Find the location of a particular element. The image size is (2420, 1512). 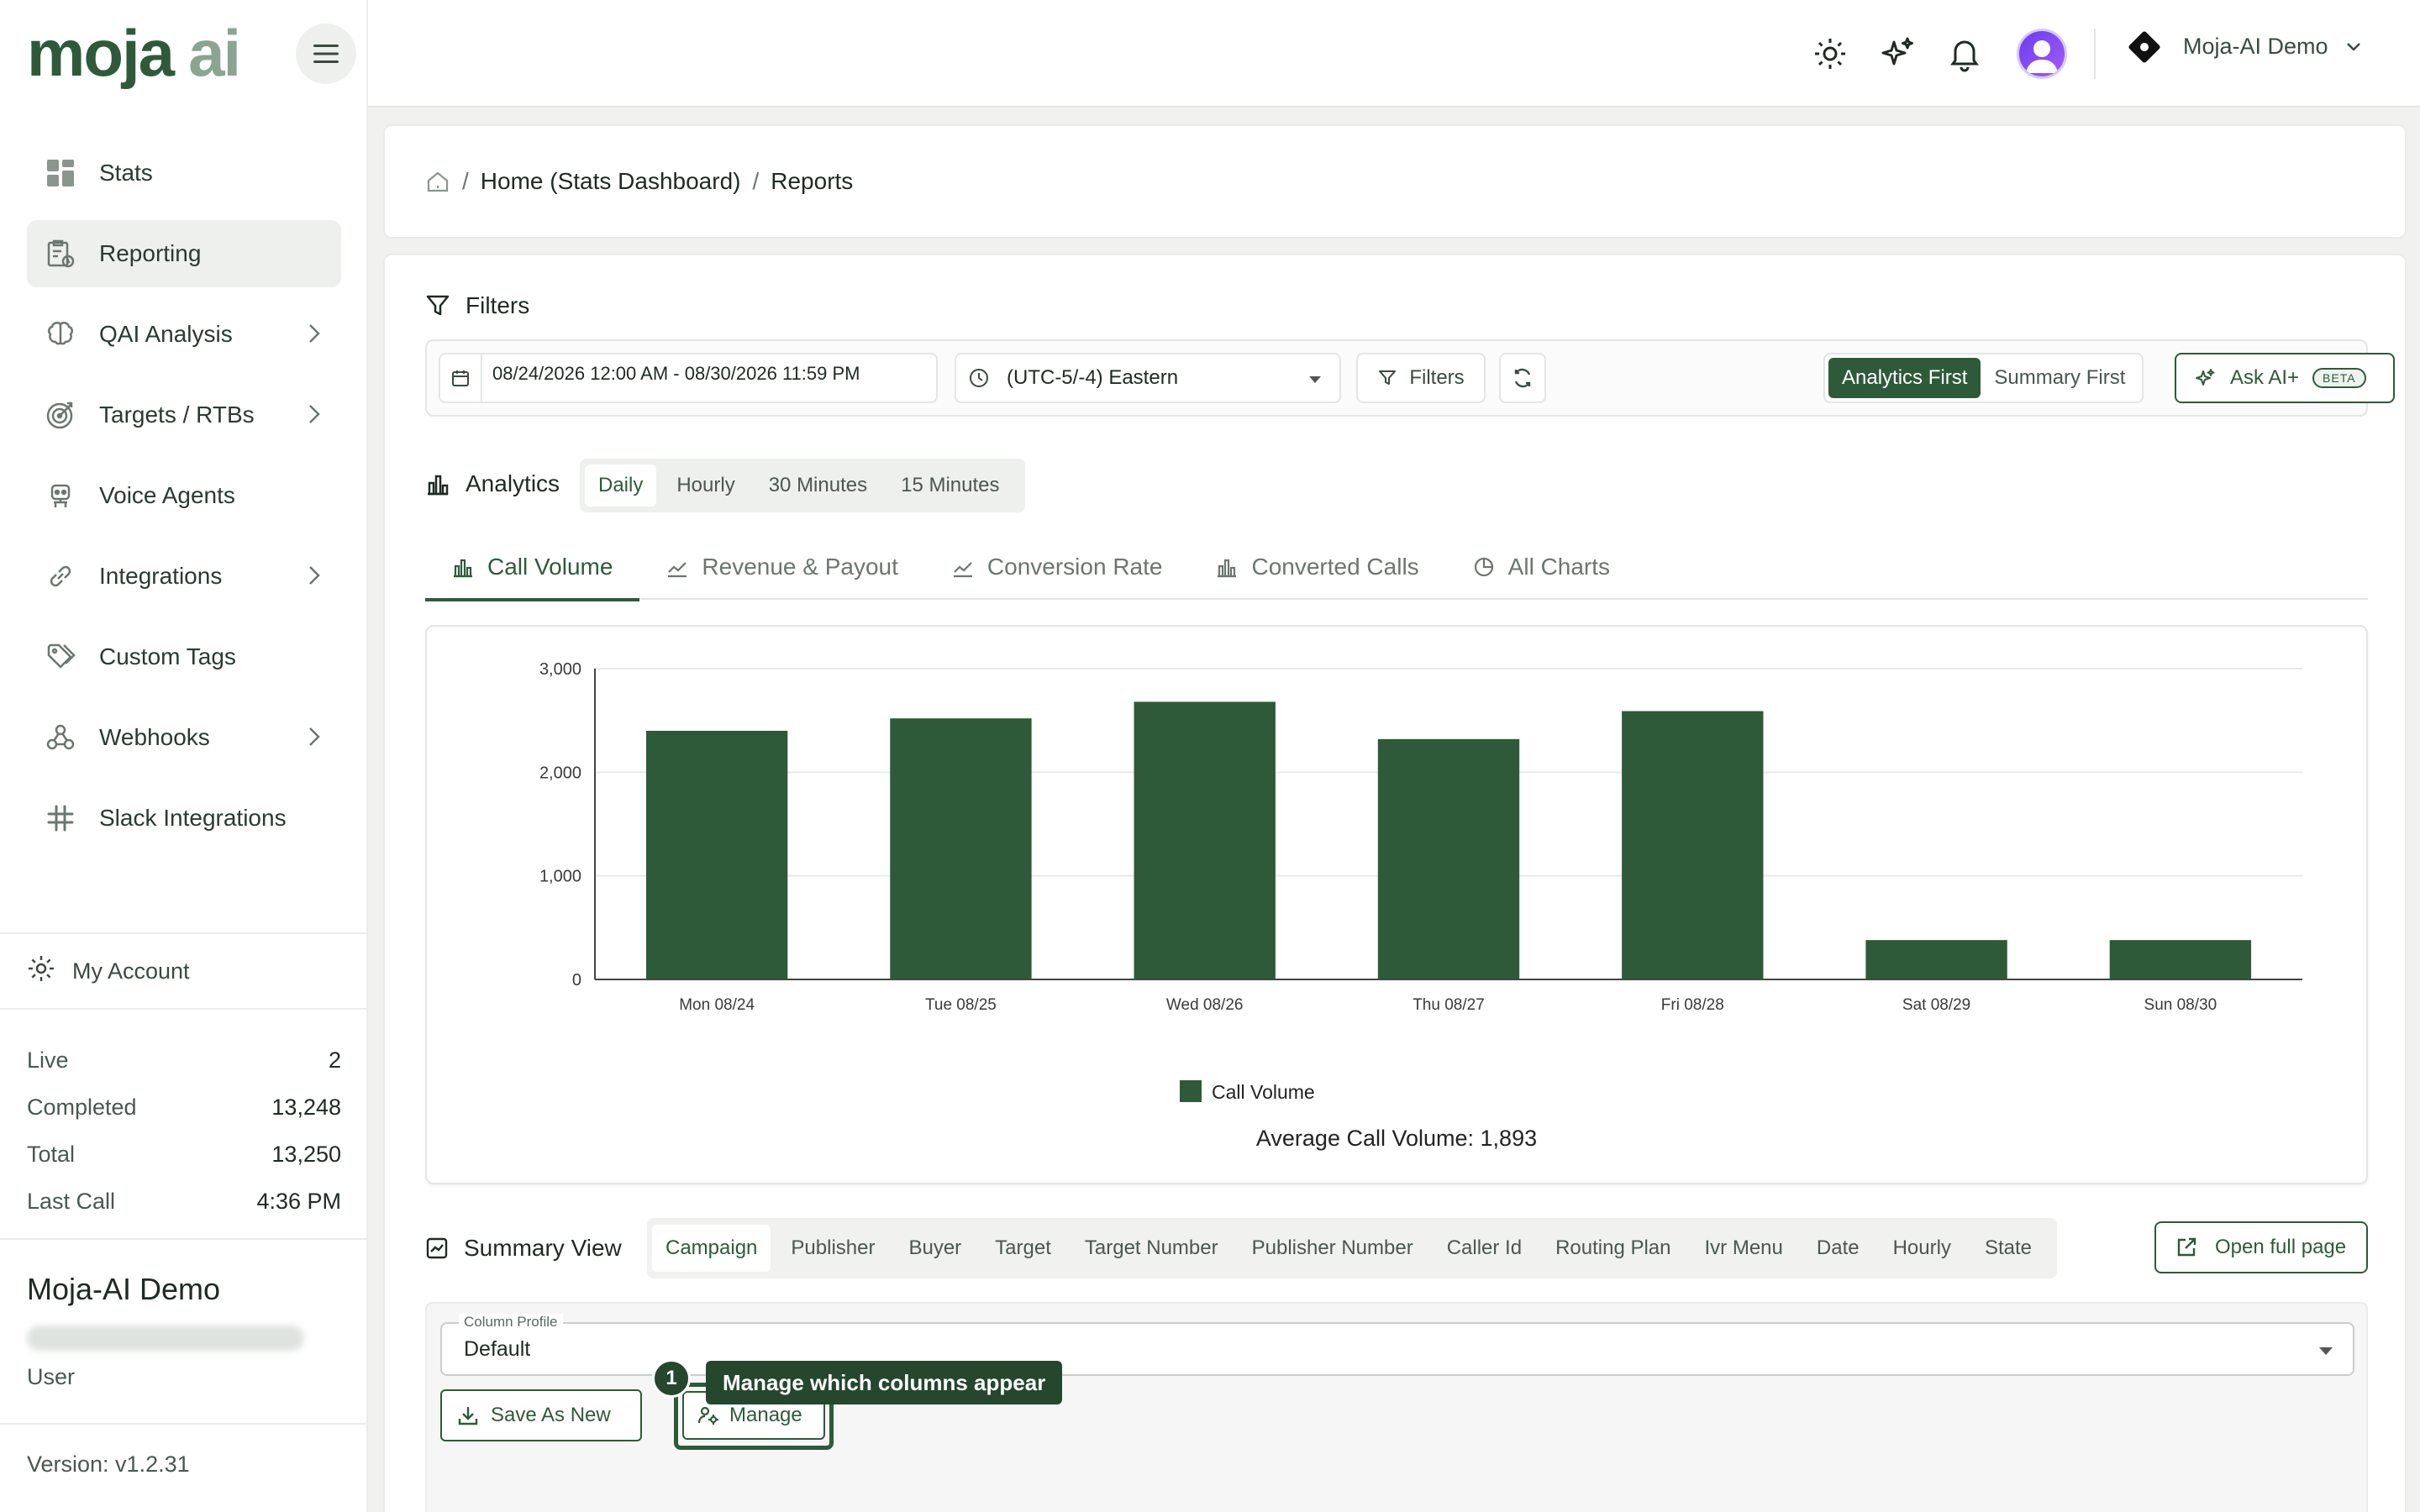

chevron-down-icon is located at coordinates (2353, 46).